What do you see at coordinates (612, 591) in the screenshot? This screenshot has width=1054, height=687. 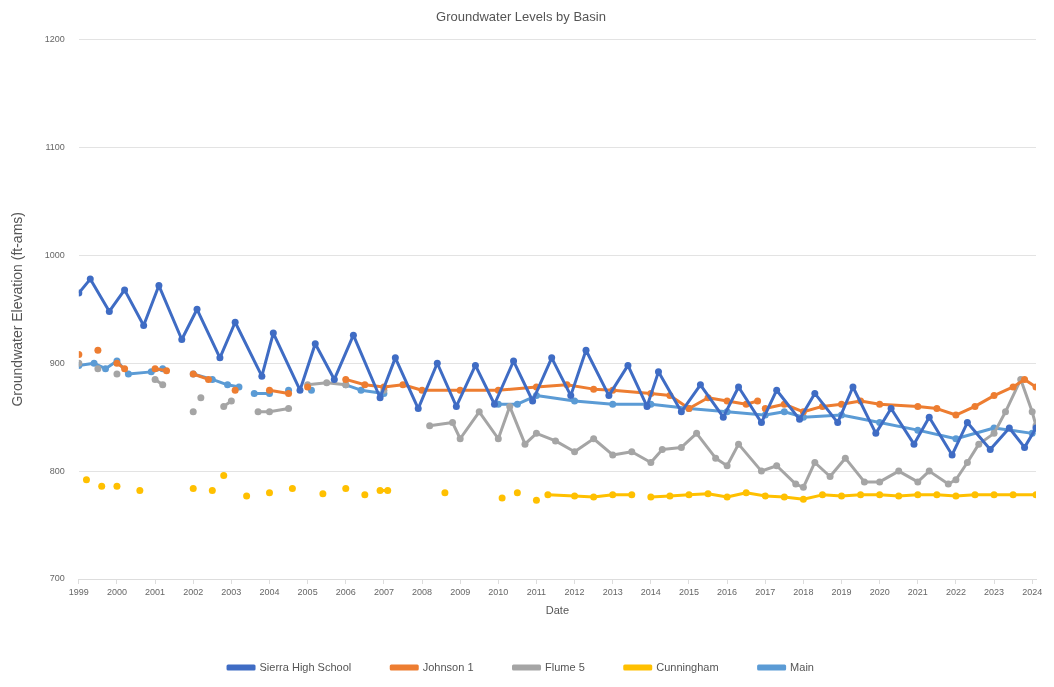 I see `x-tick-label: 2013` at bounding box center [612, 591].